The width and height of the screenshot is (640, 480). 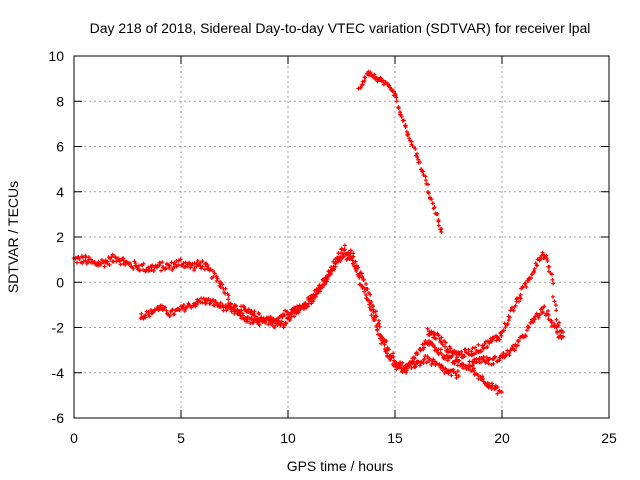 I want to click on y-tick-label: -6, so click(x=58, y=418).